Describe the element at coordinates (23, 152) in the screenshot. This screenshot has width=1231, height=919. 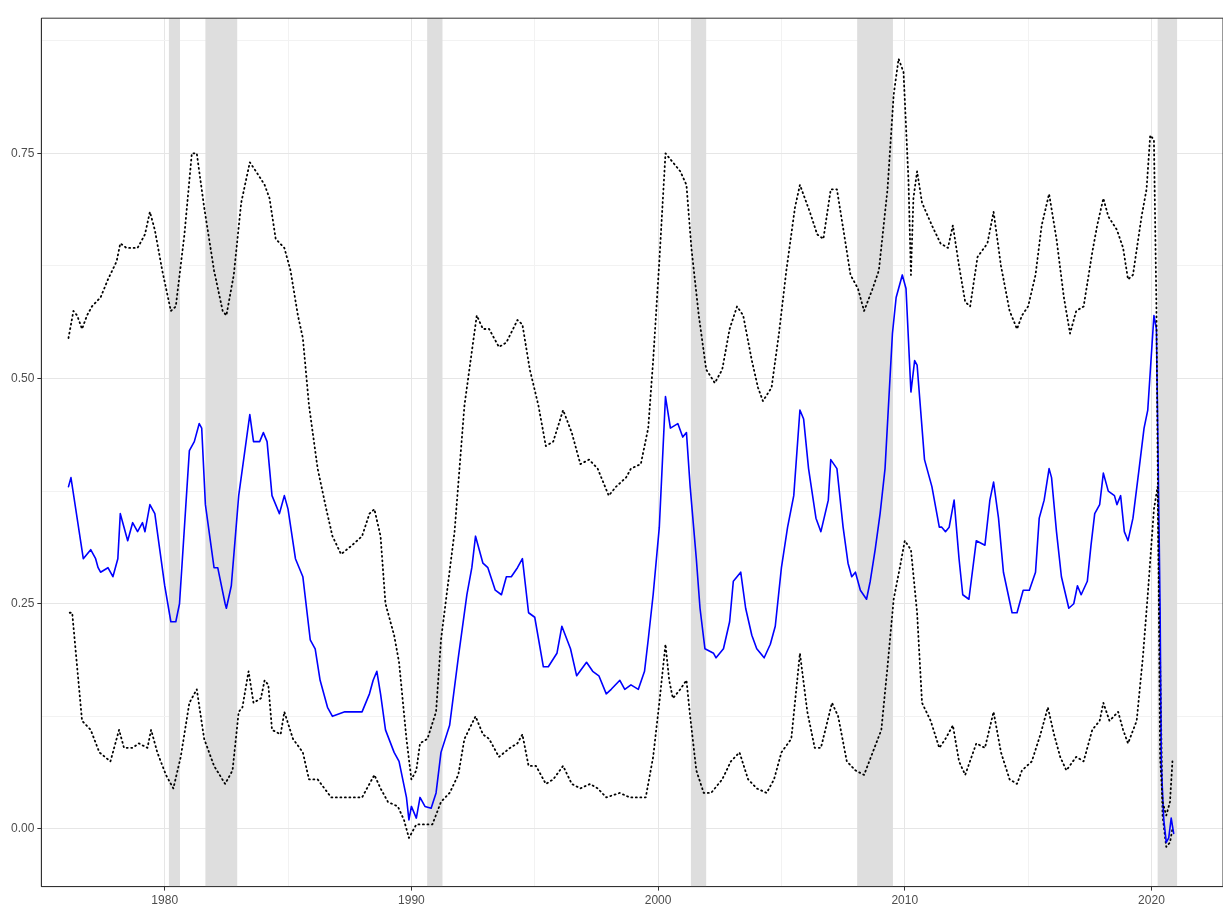
I see `y-tick-label: 0.75` at that location.